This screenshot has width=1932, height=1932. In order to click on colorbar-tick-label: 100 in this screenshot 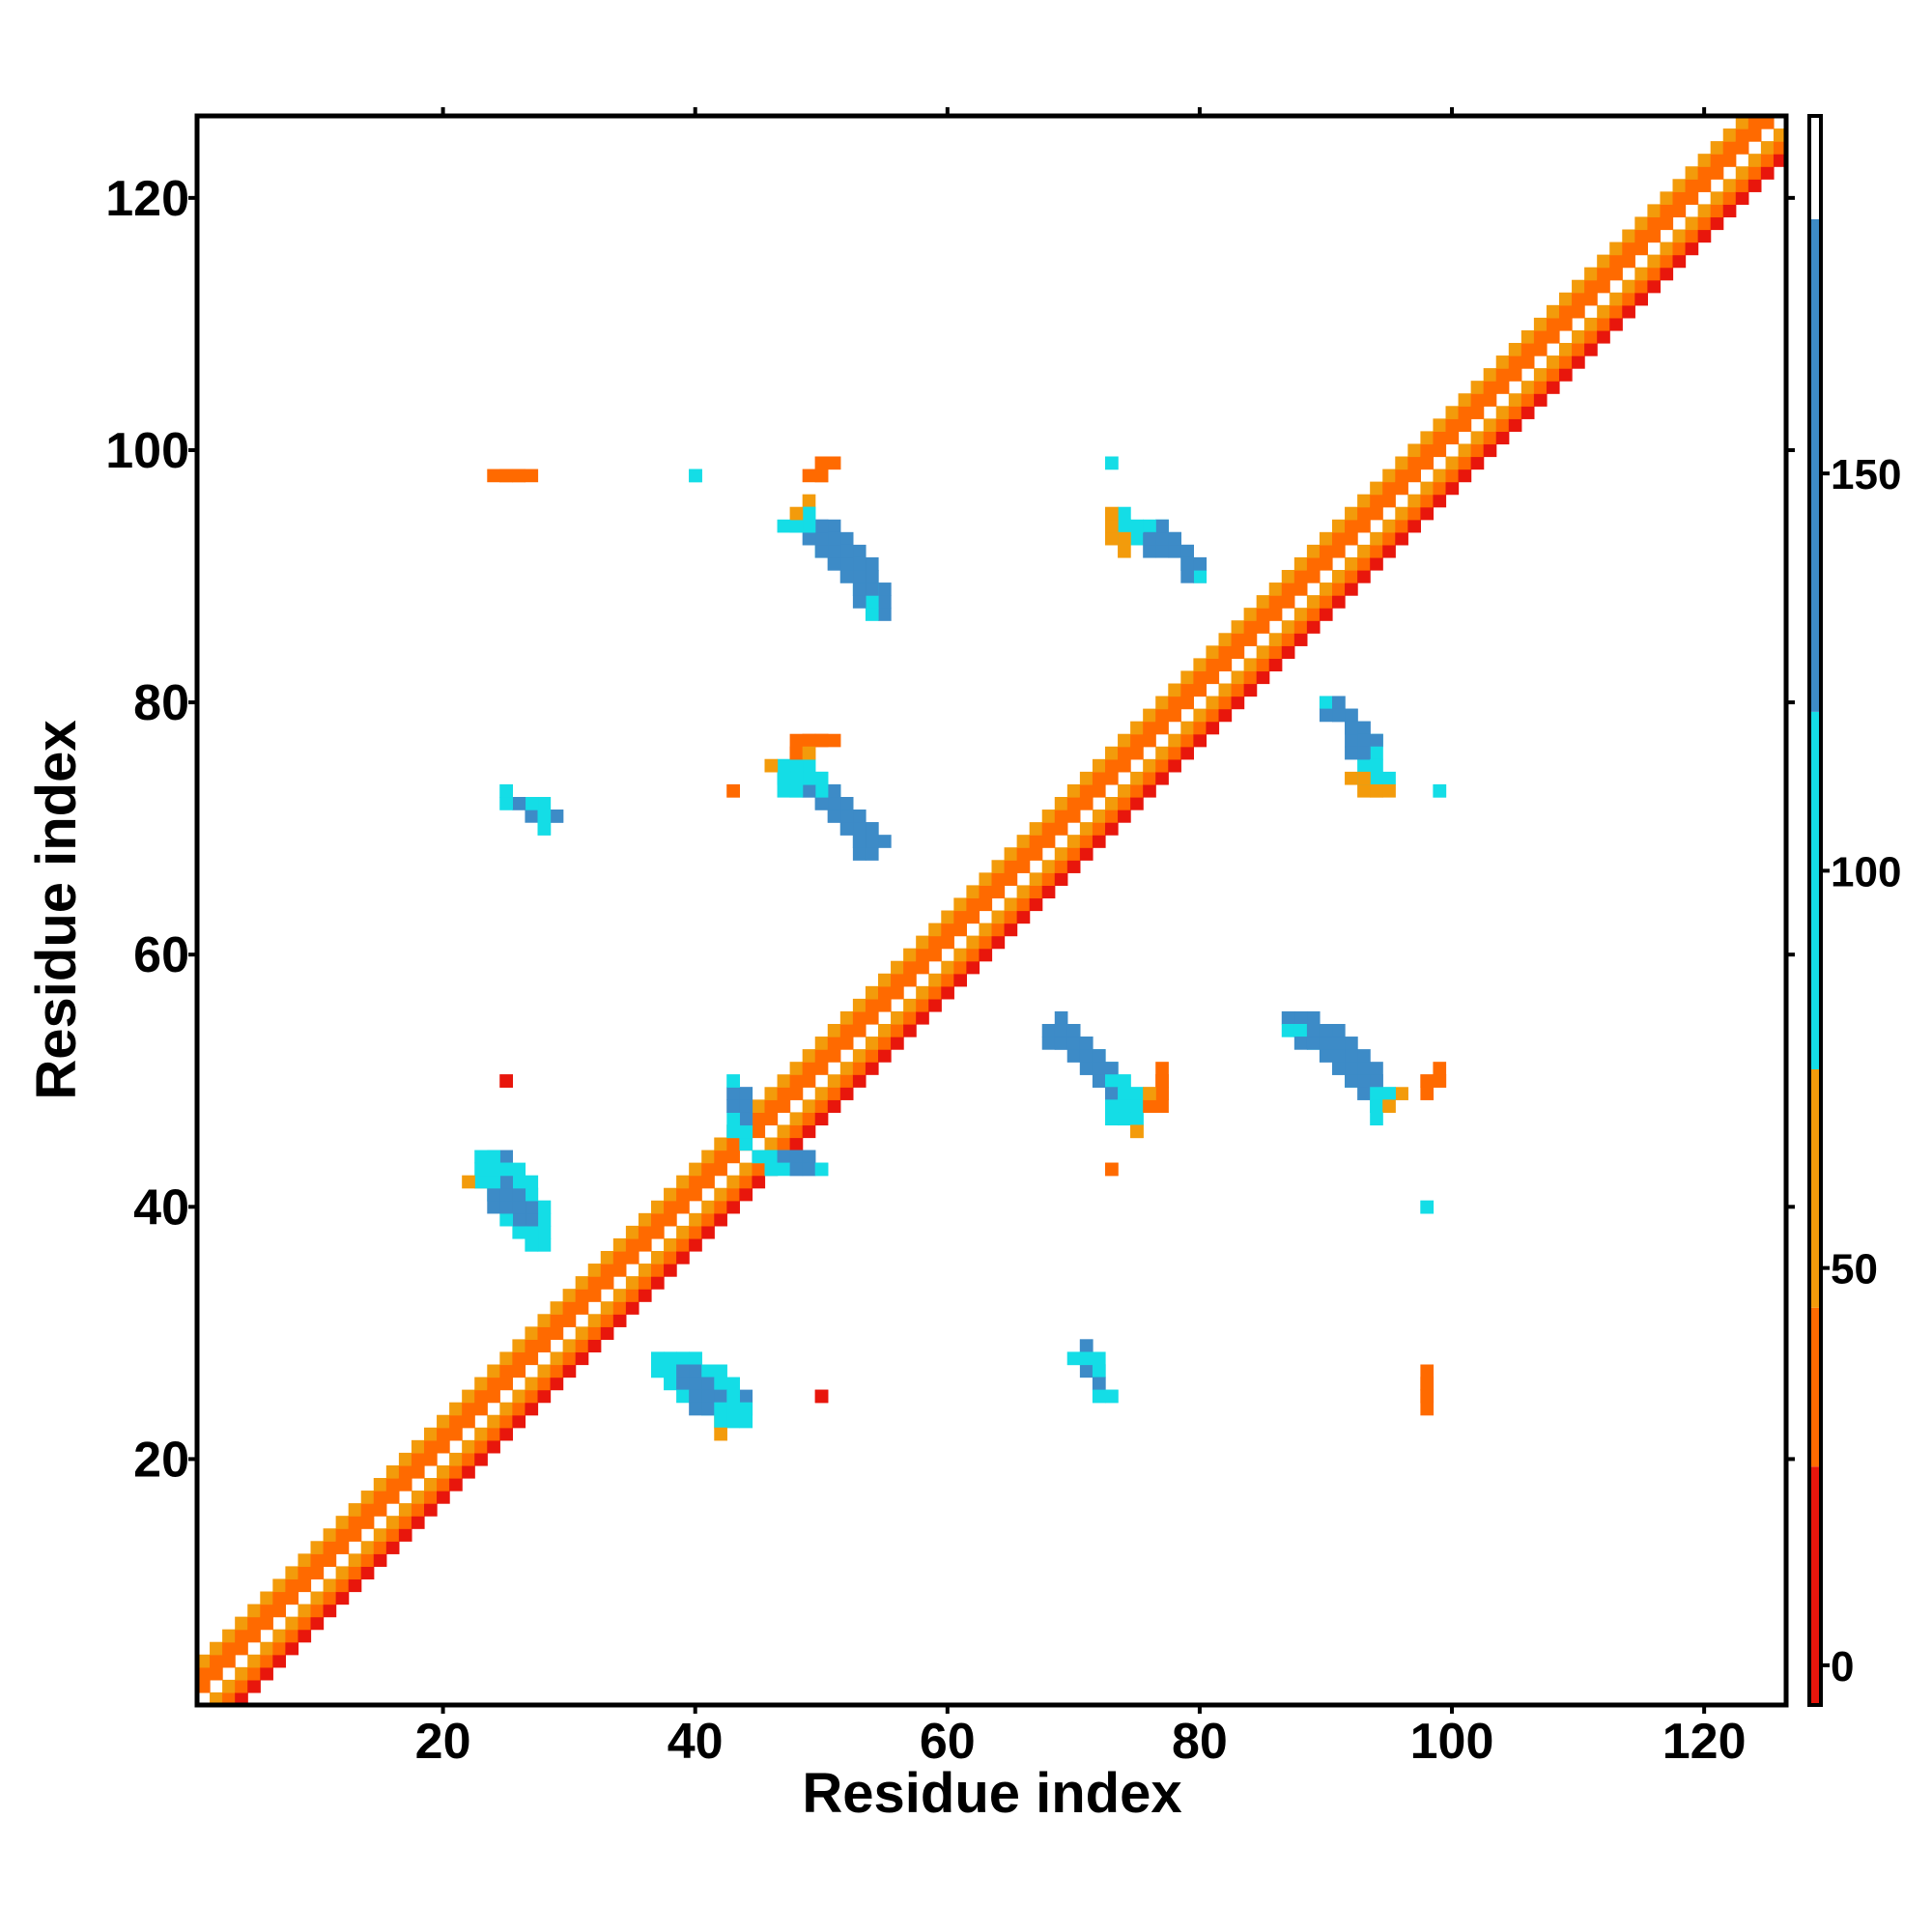, I will do `click(1866, 871)`.